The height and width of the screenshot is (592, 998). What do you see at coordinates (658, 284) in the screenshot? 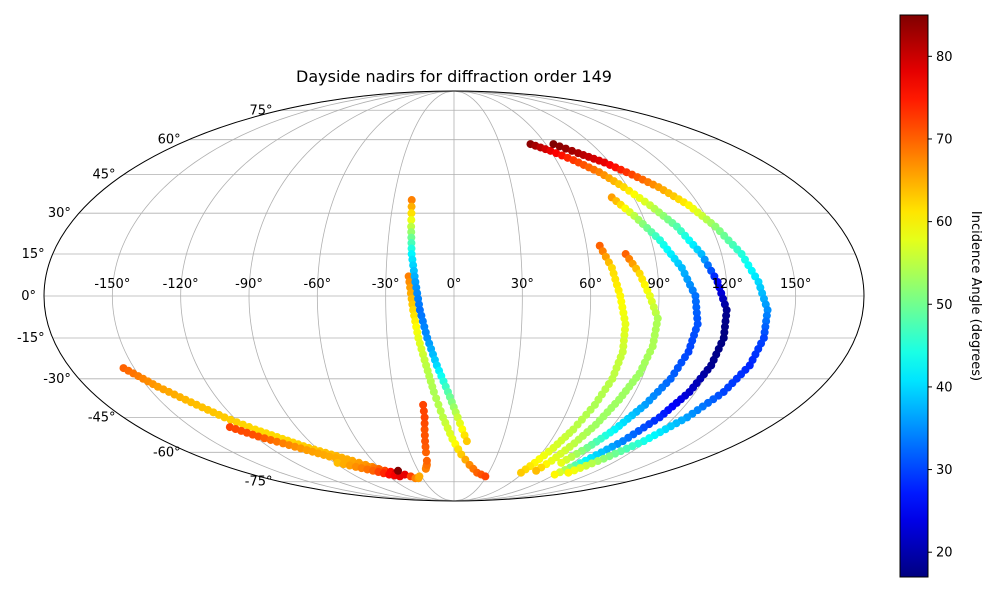
I see `longitude-tick-label: 90°` at bounding box center [658, 284].